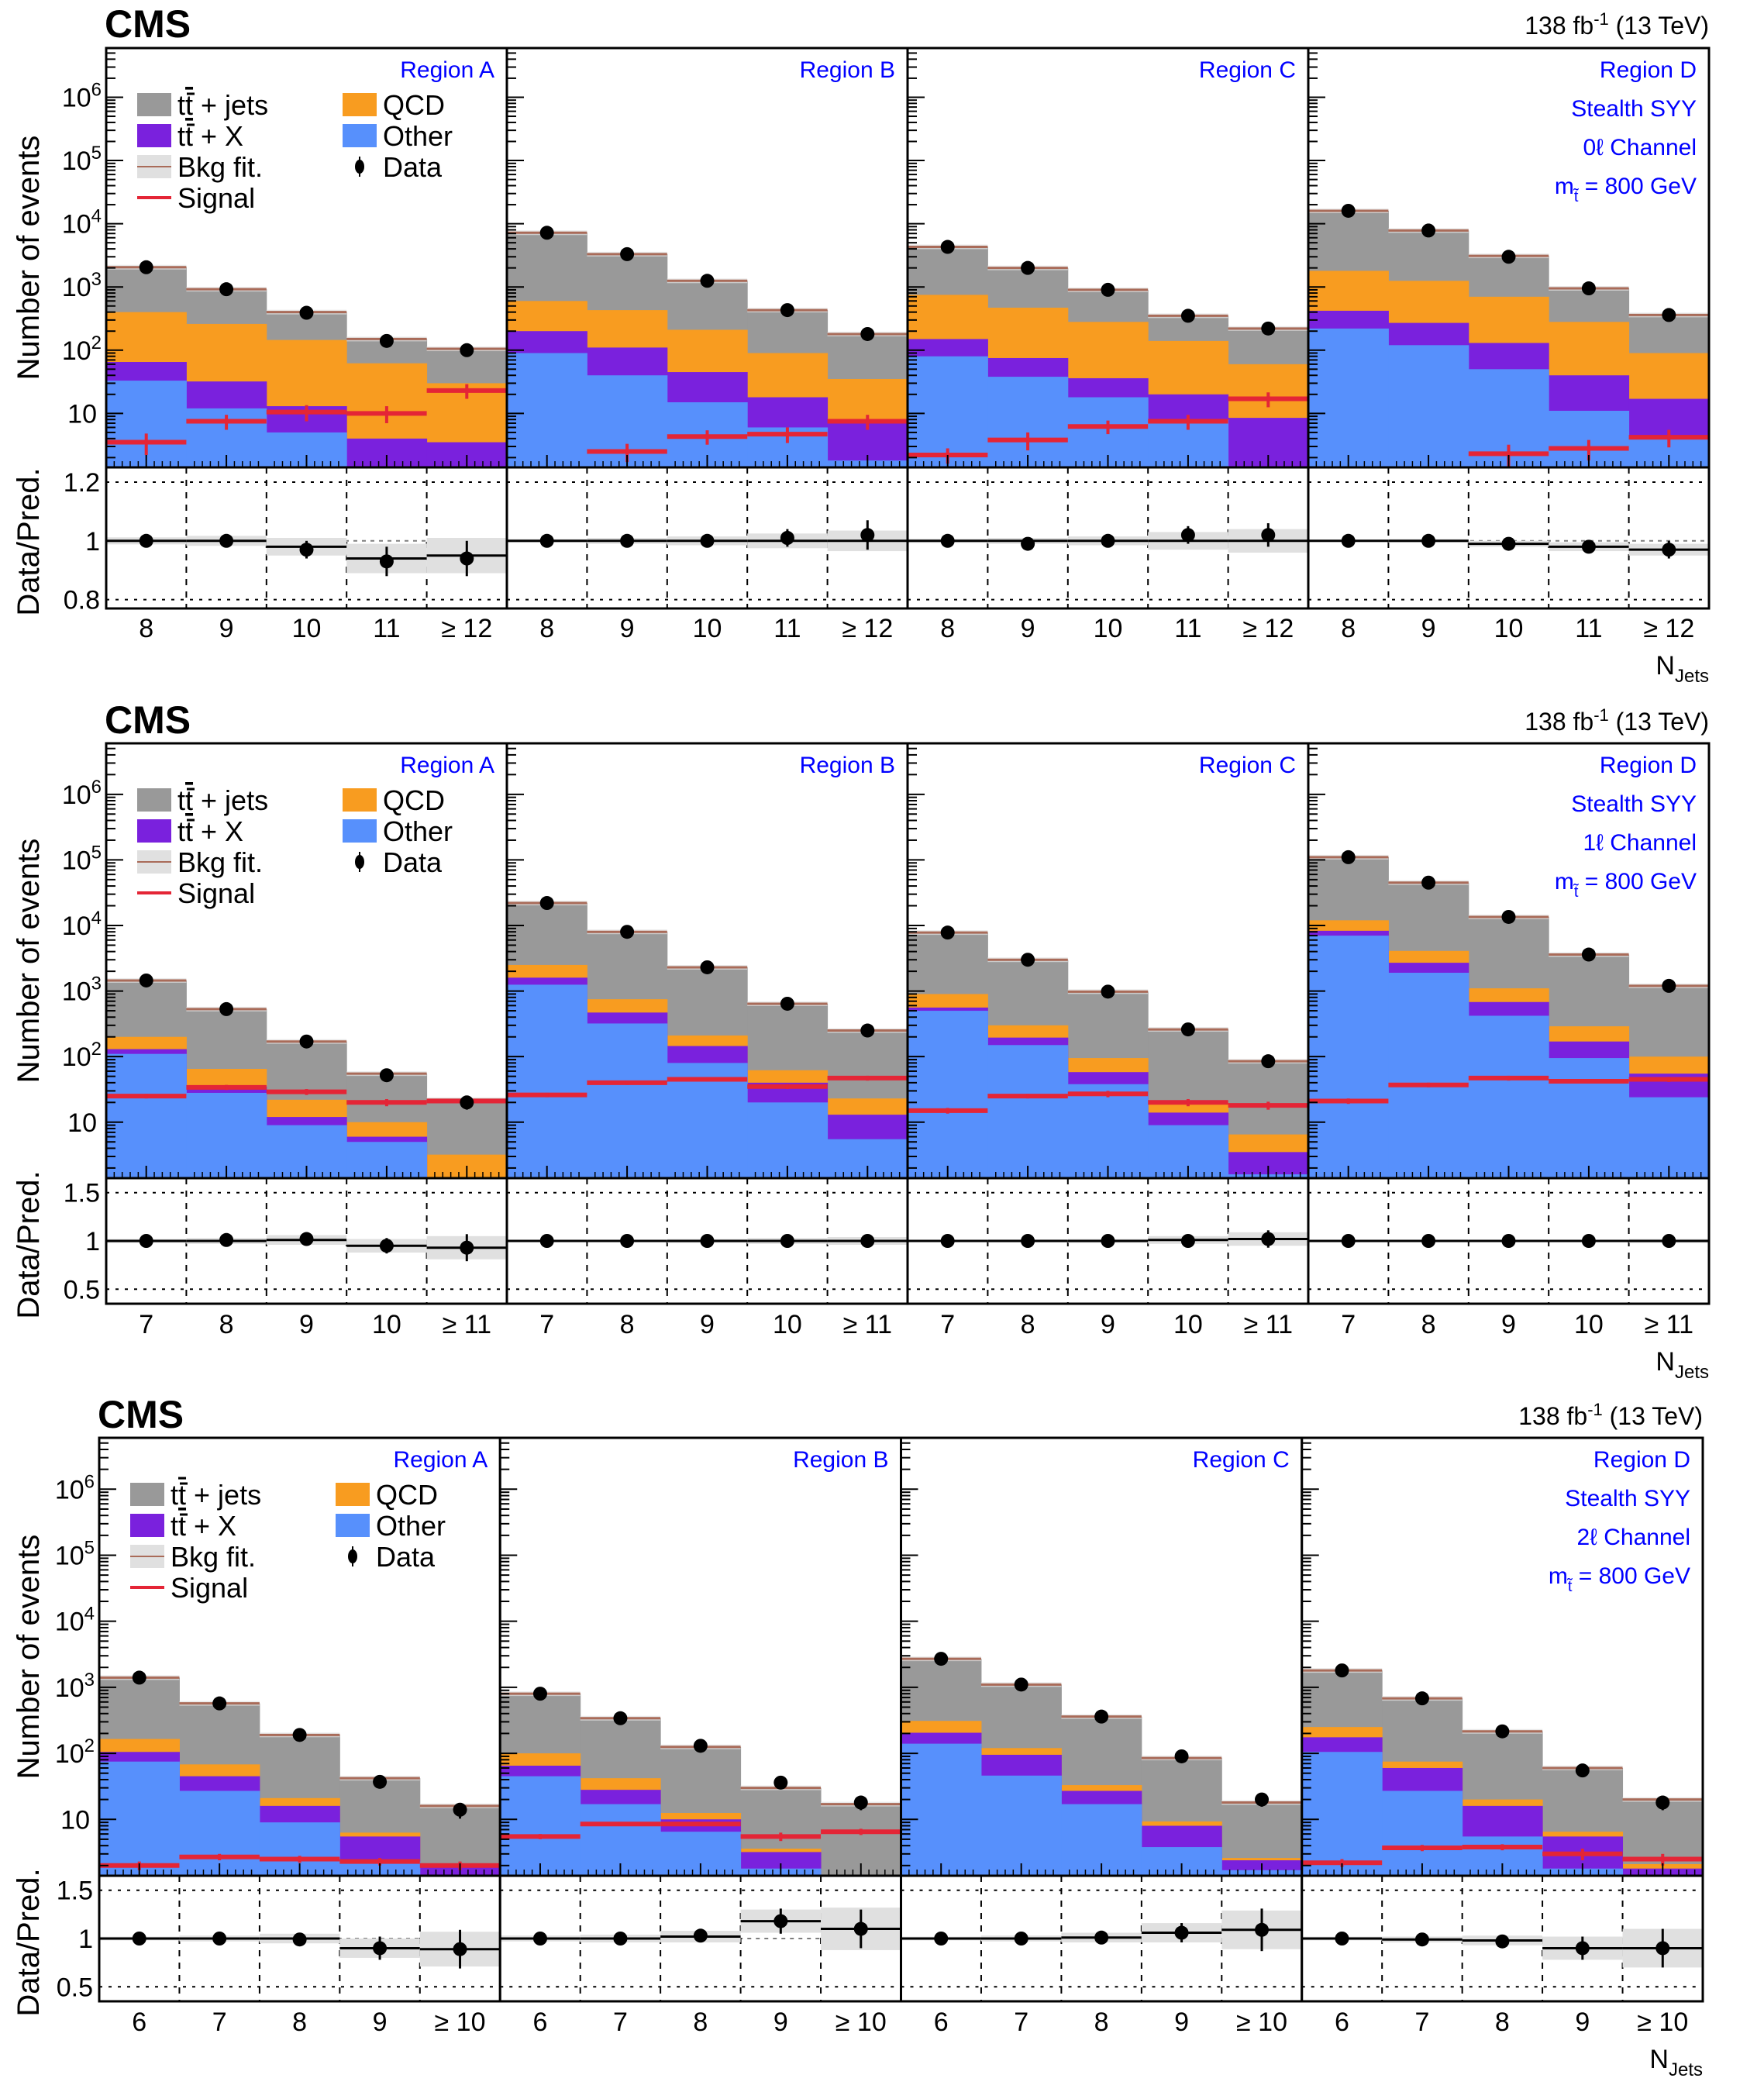  Describe the element at coordinates (1241, 1460) in the screenshot. I see `region-label: Region C` at that location.